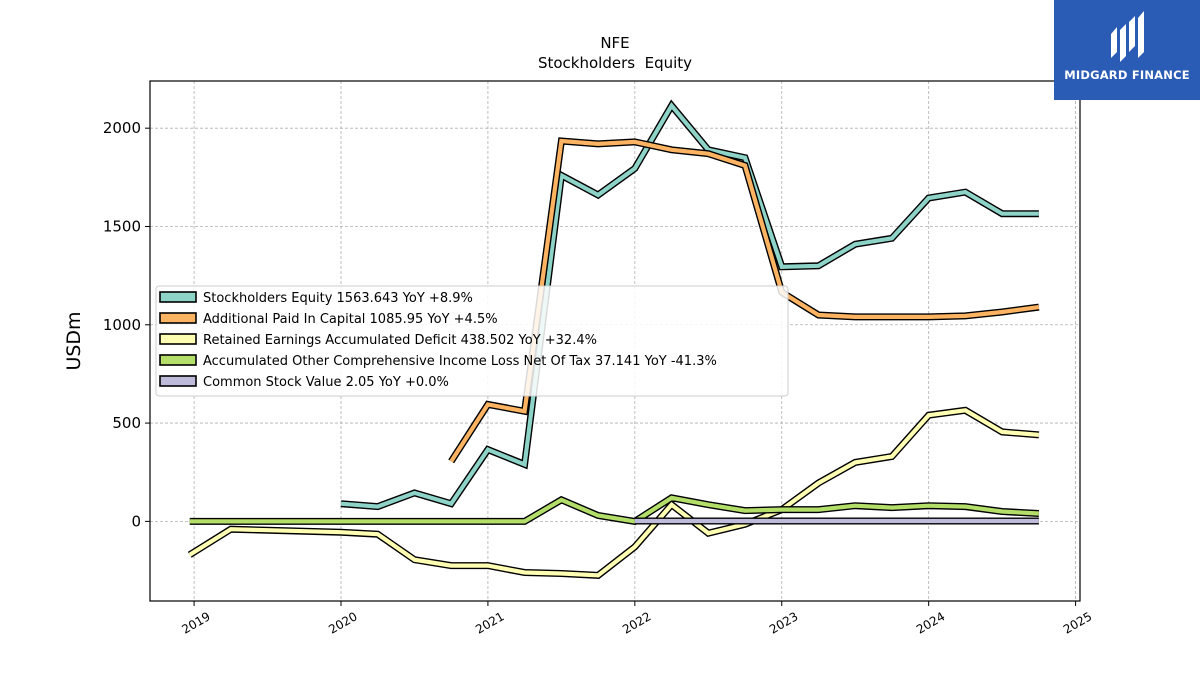  I want to click on legend-label: Common Stock Value 2.05 YoY +0.0%, so click(326, 382).